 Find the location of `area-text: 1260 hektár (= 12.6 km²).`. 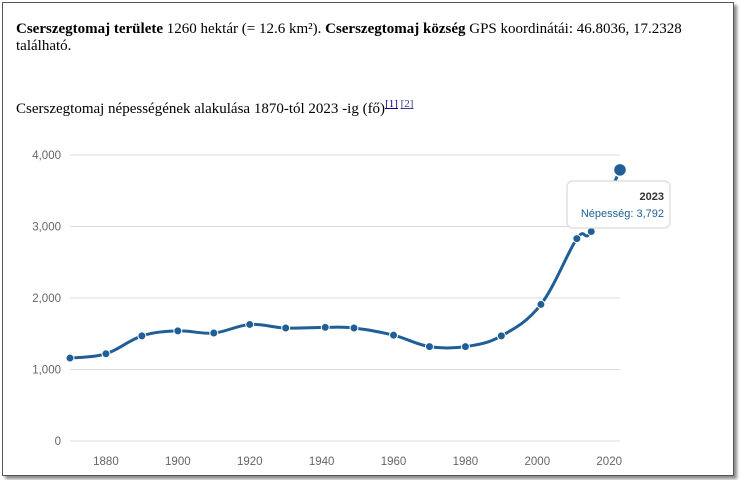

area-text: 1260 hektár (= 12.6 km²). is located at coordinates (244, 29).